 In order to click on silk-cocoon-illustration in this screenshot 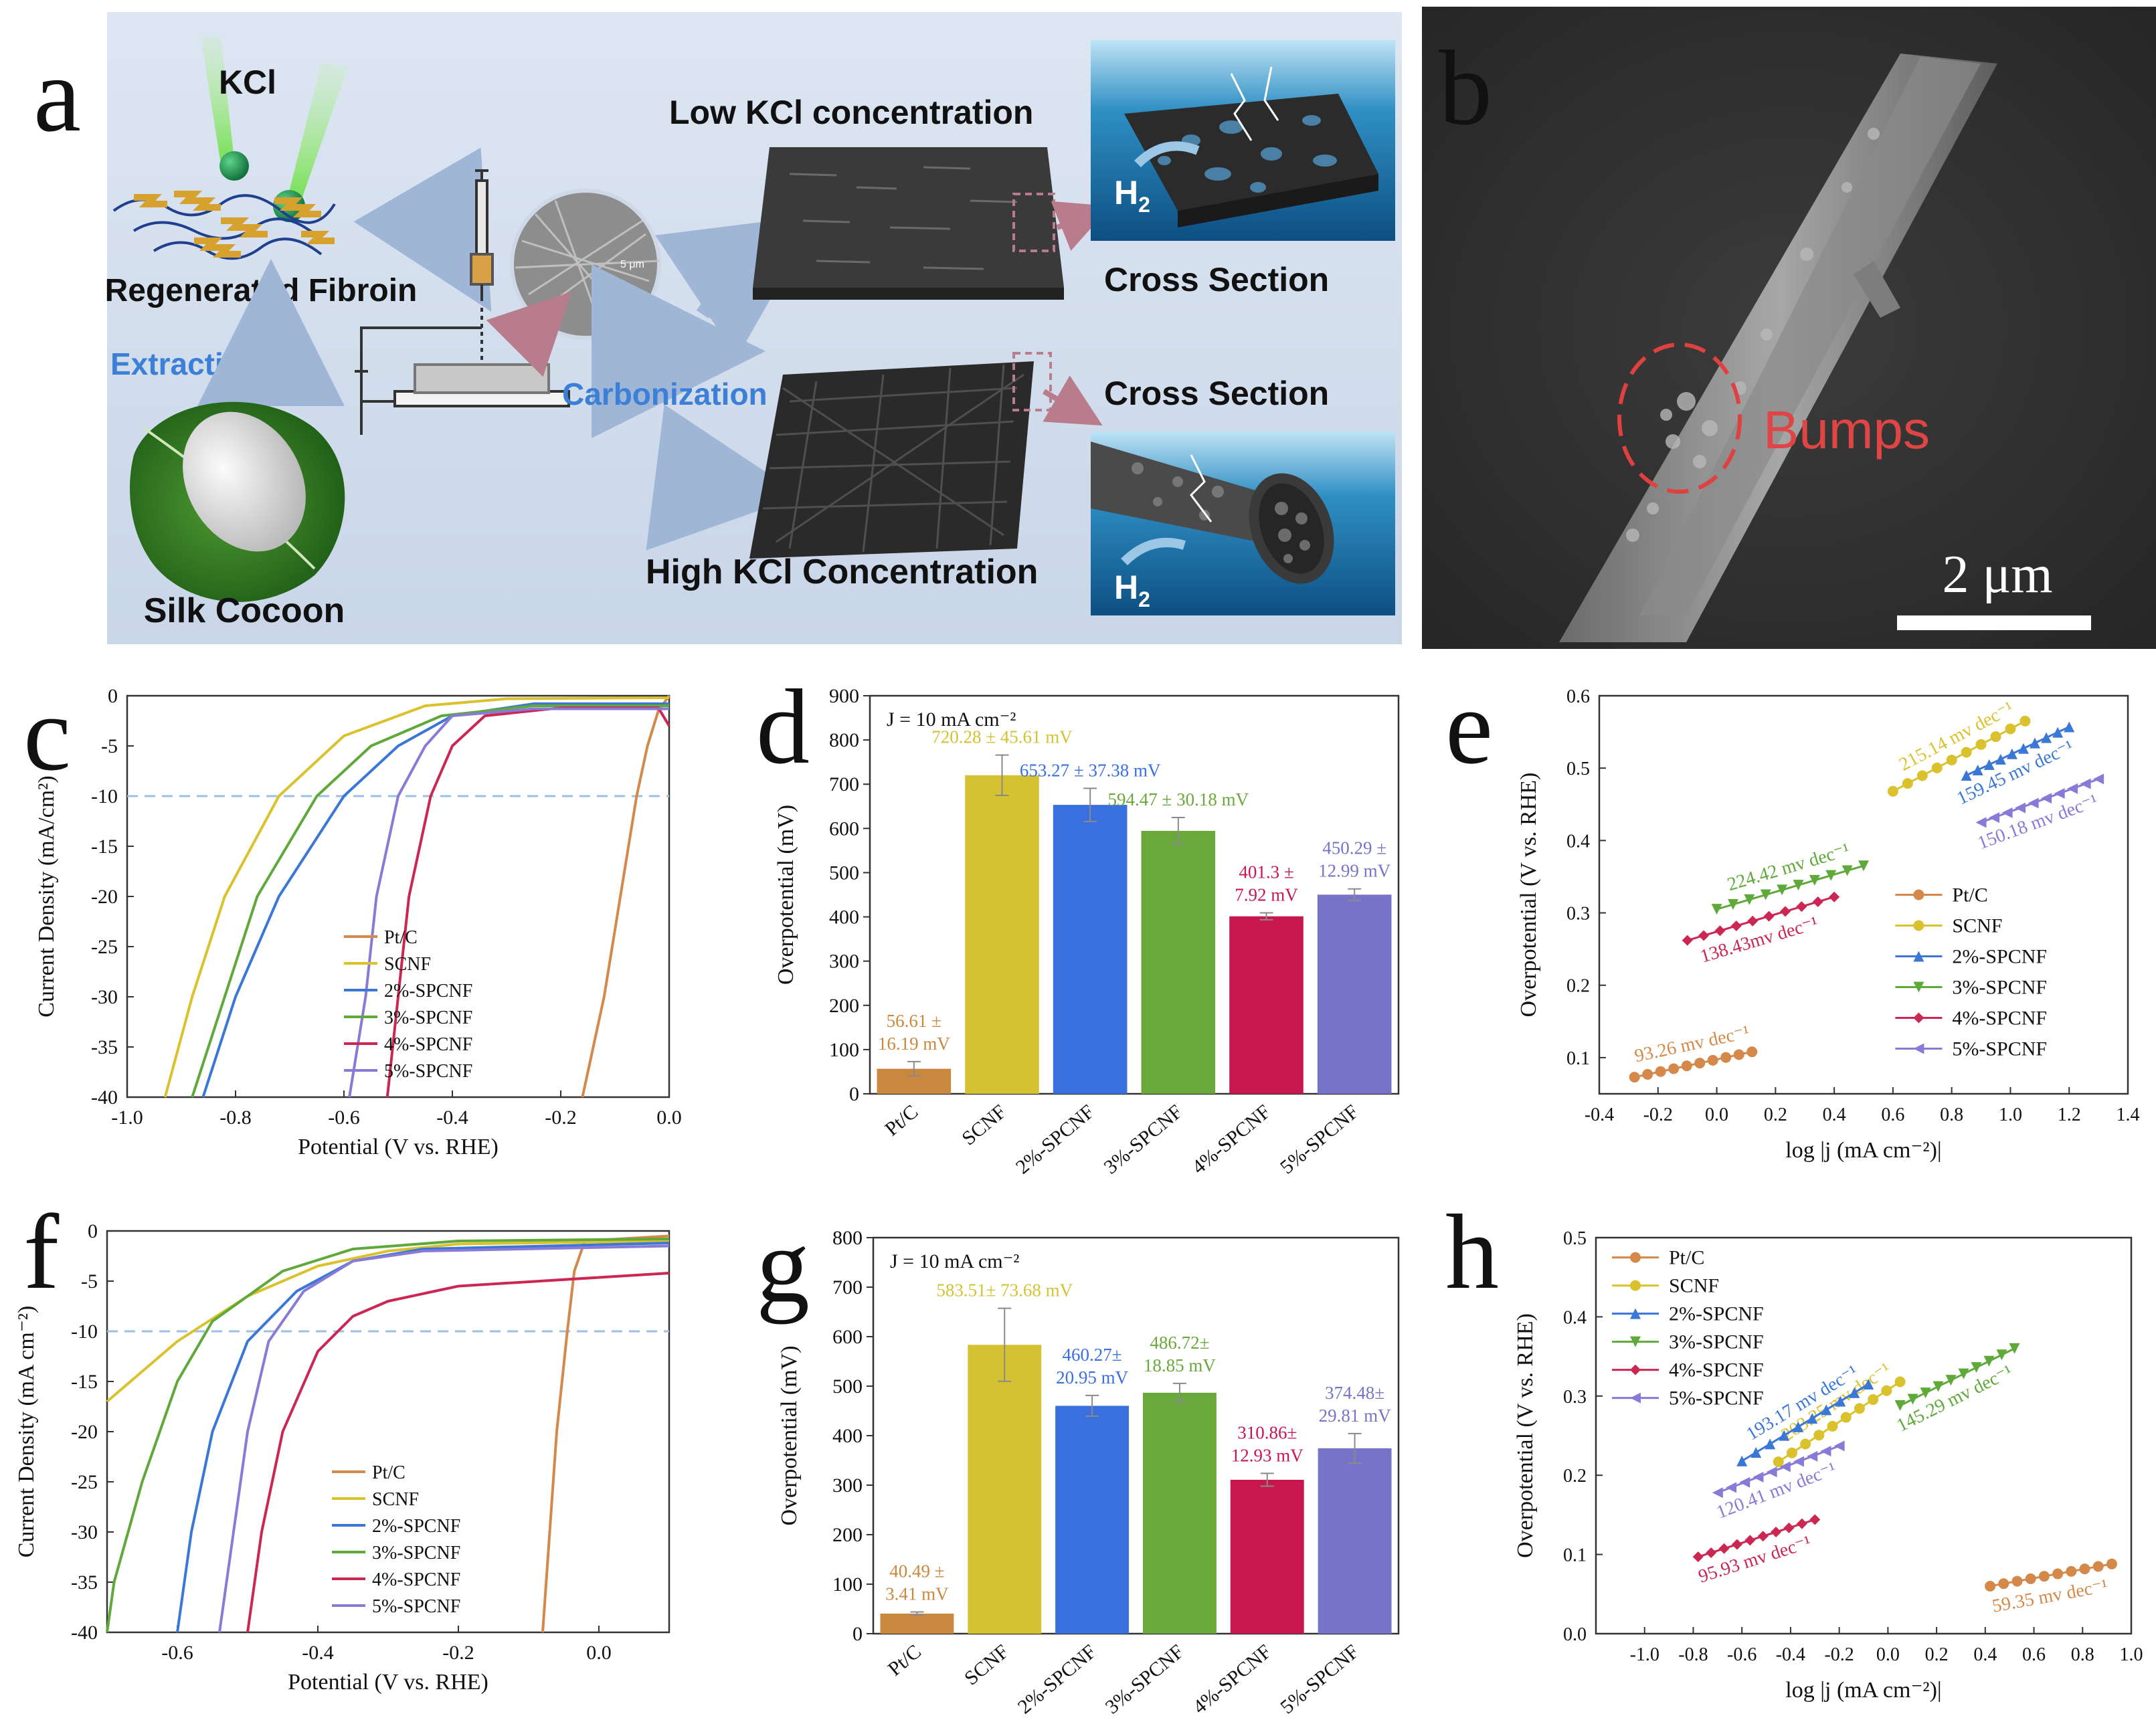, I will do `click(237, 502)`.